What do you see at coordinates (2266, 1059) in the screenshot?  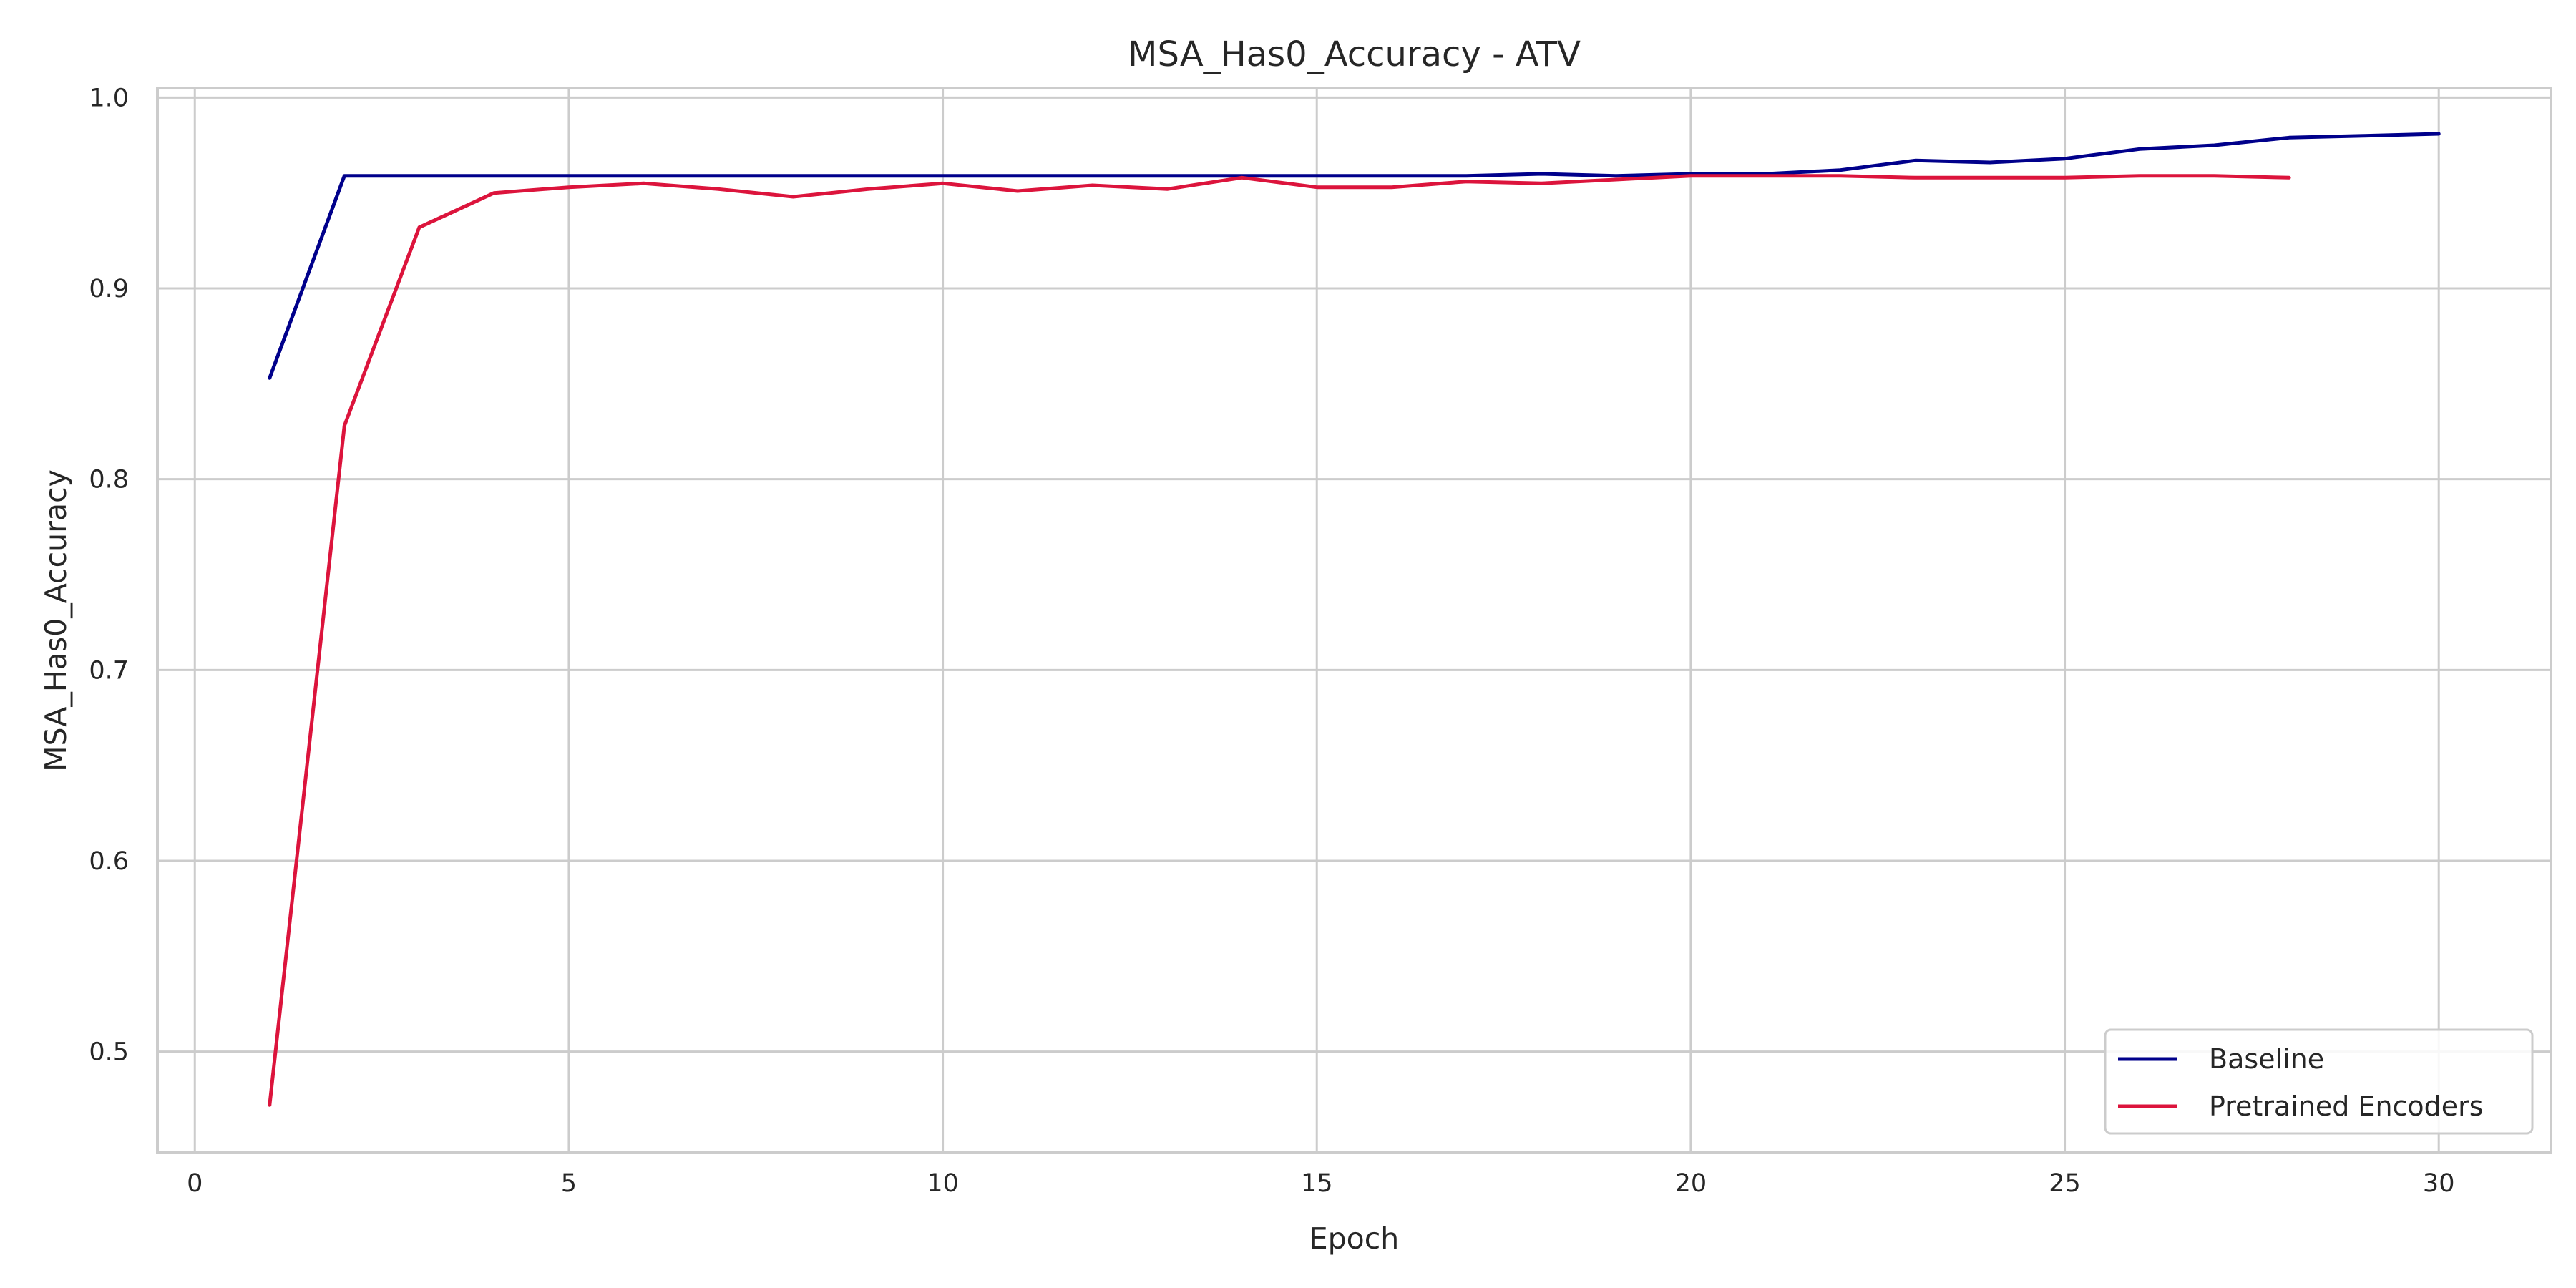 I see `legend-label-0: Baseline` at bounding box center [2266, 1059].